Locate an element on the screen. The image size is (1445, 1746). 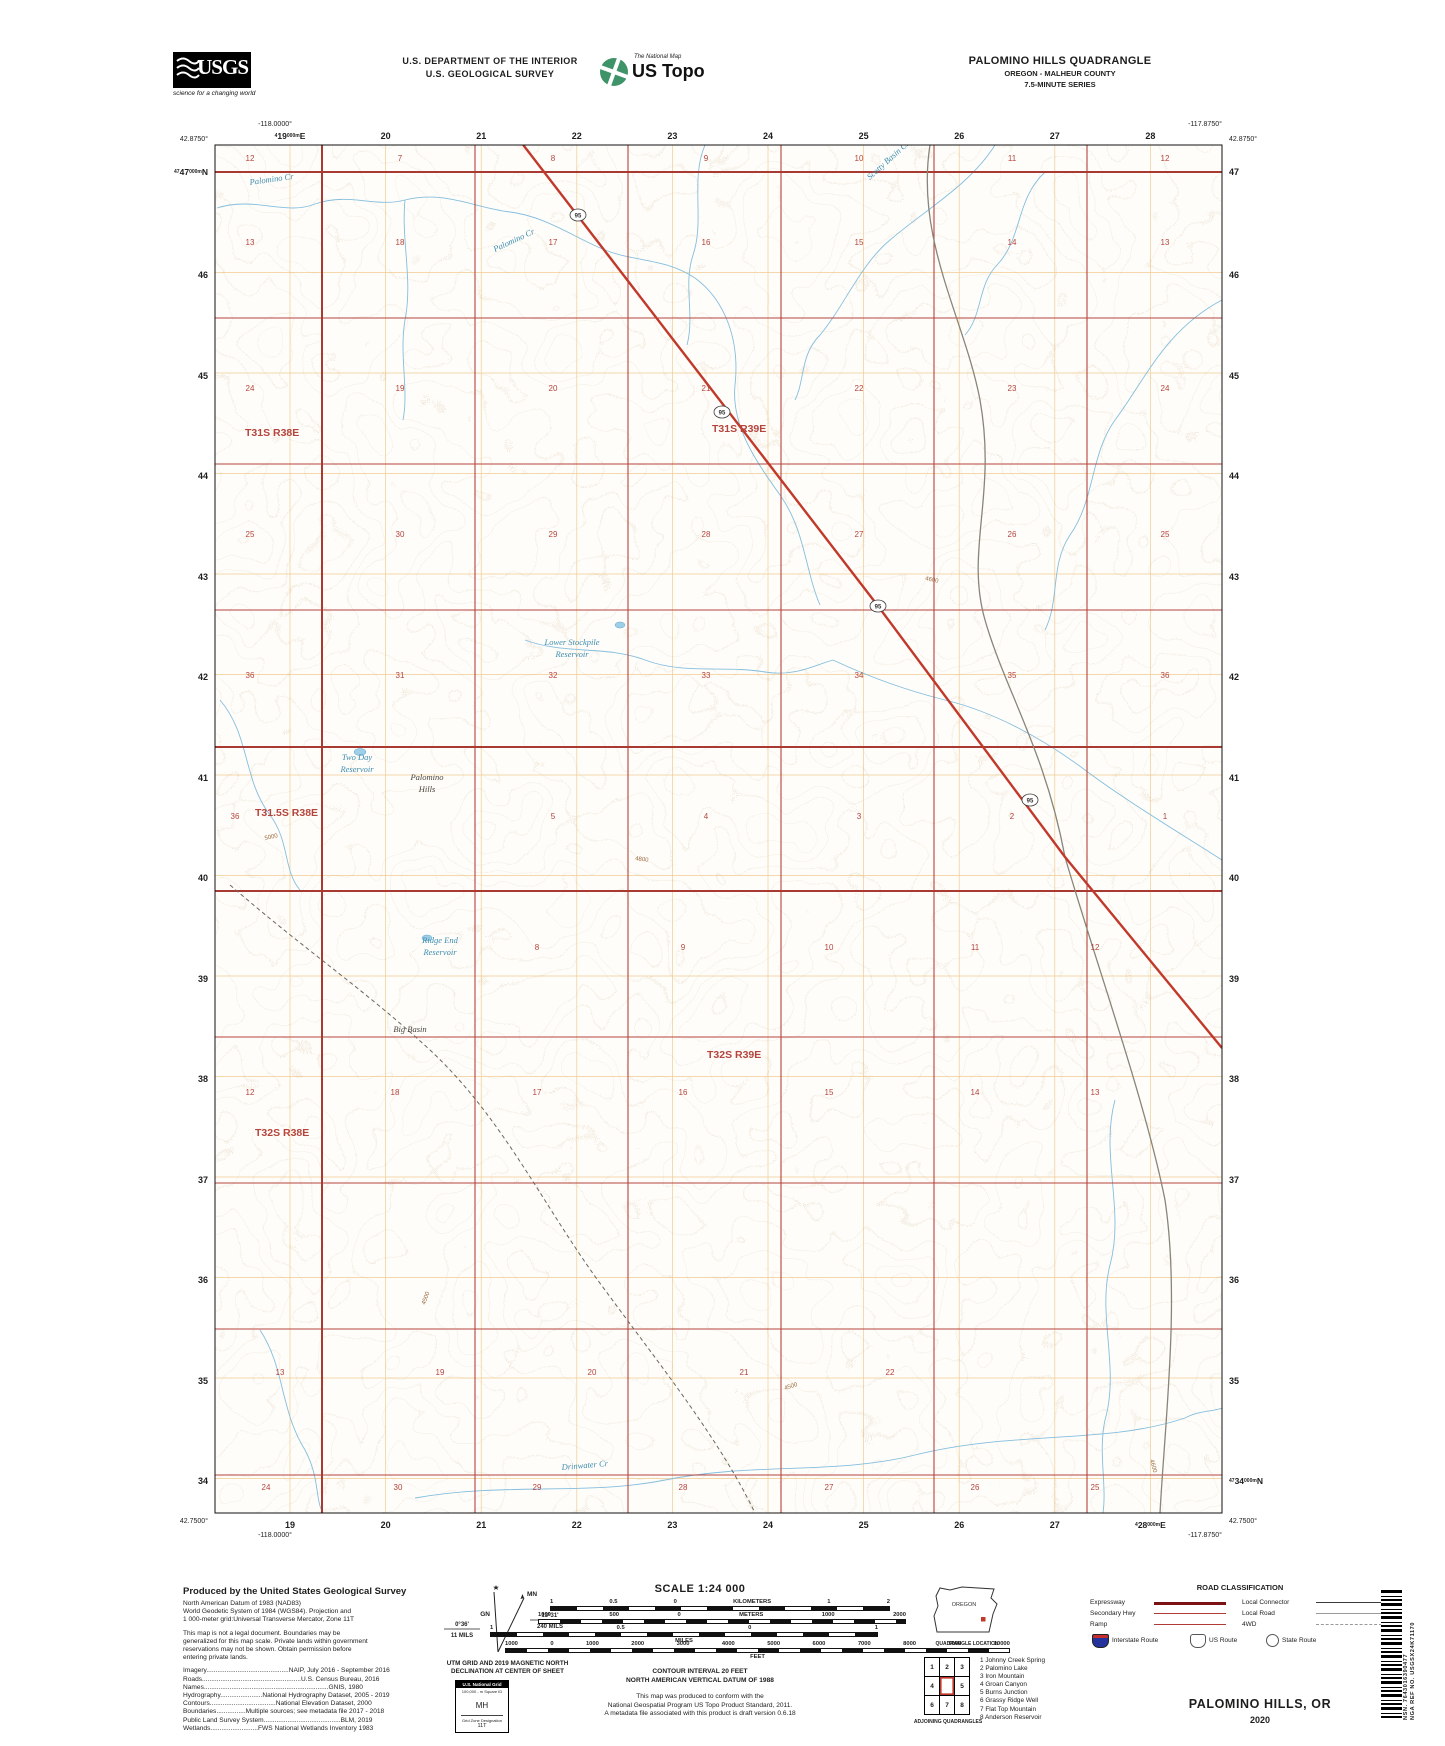
scale-label: 1 is located at coordinates (876, 1628).